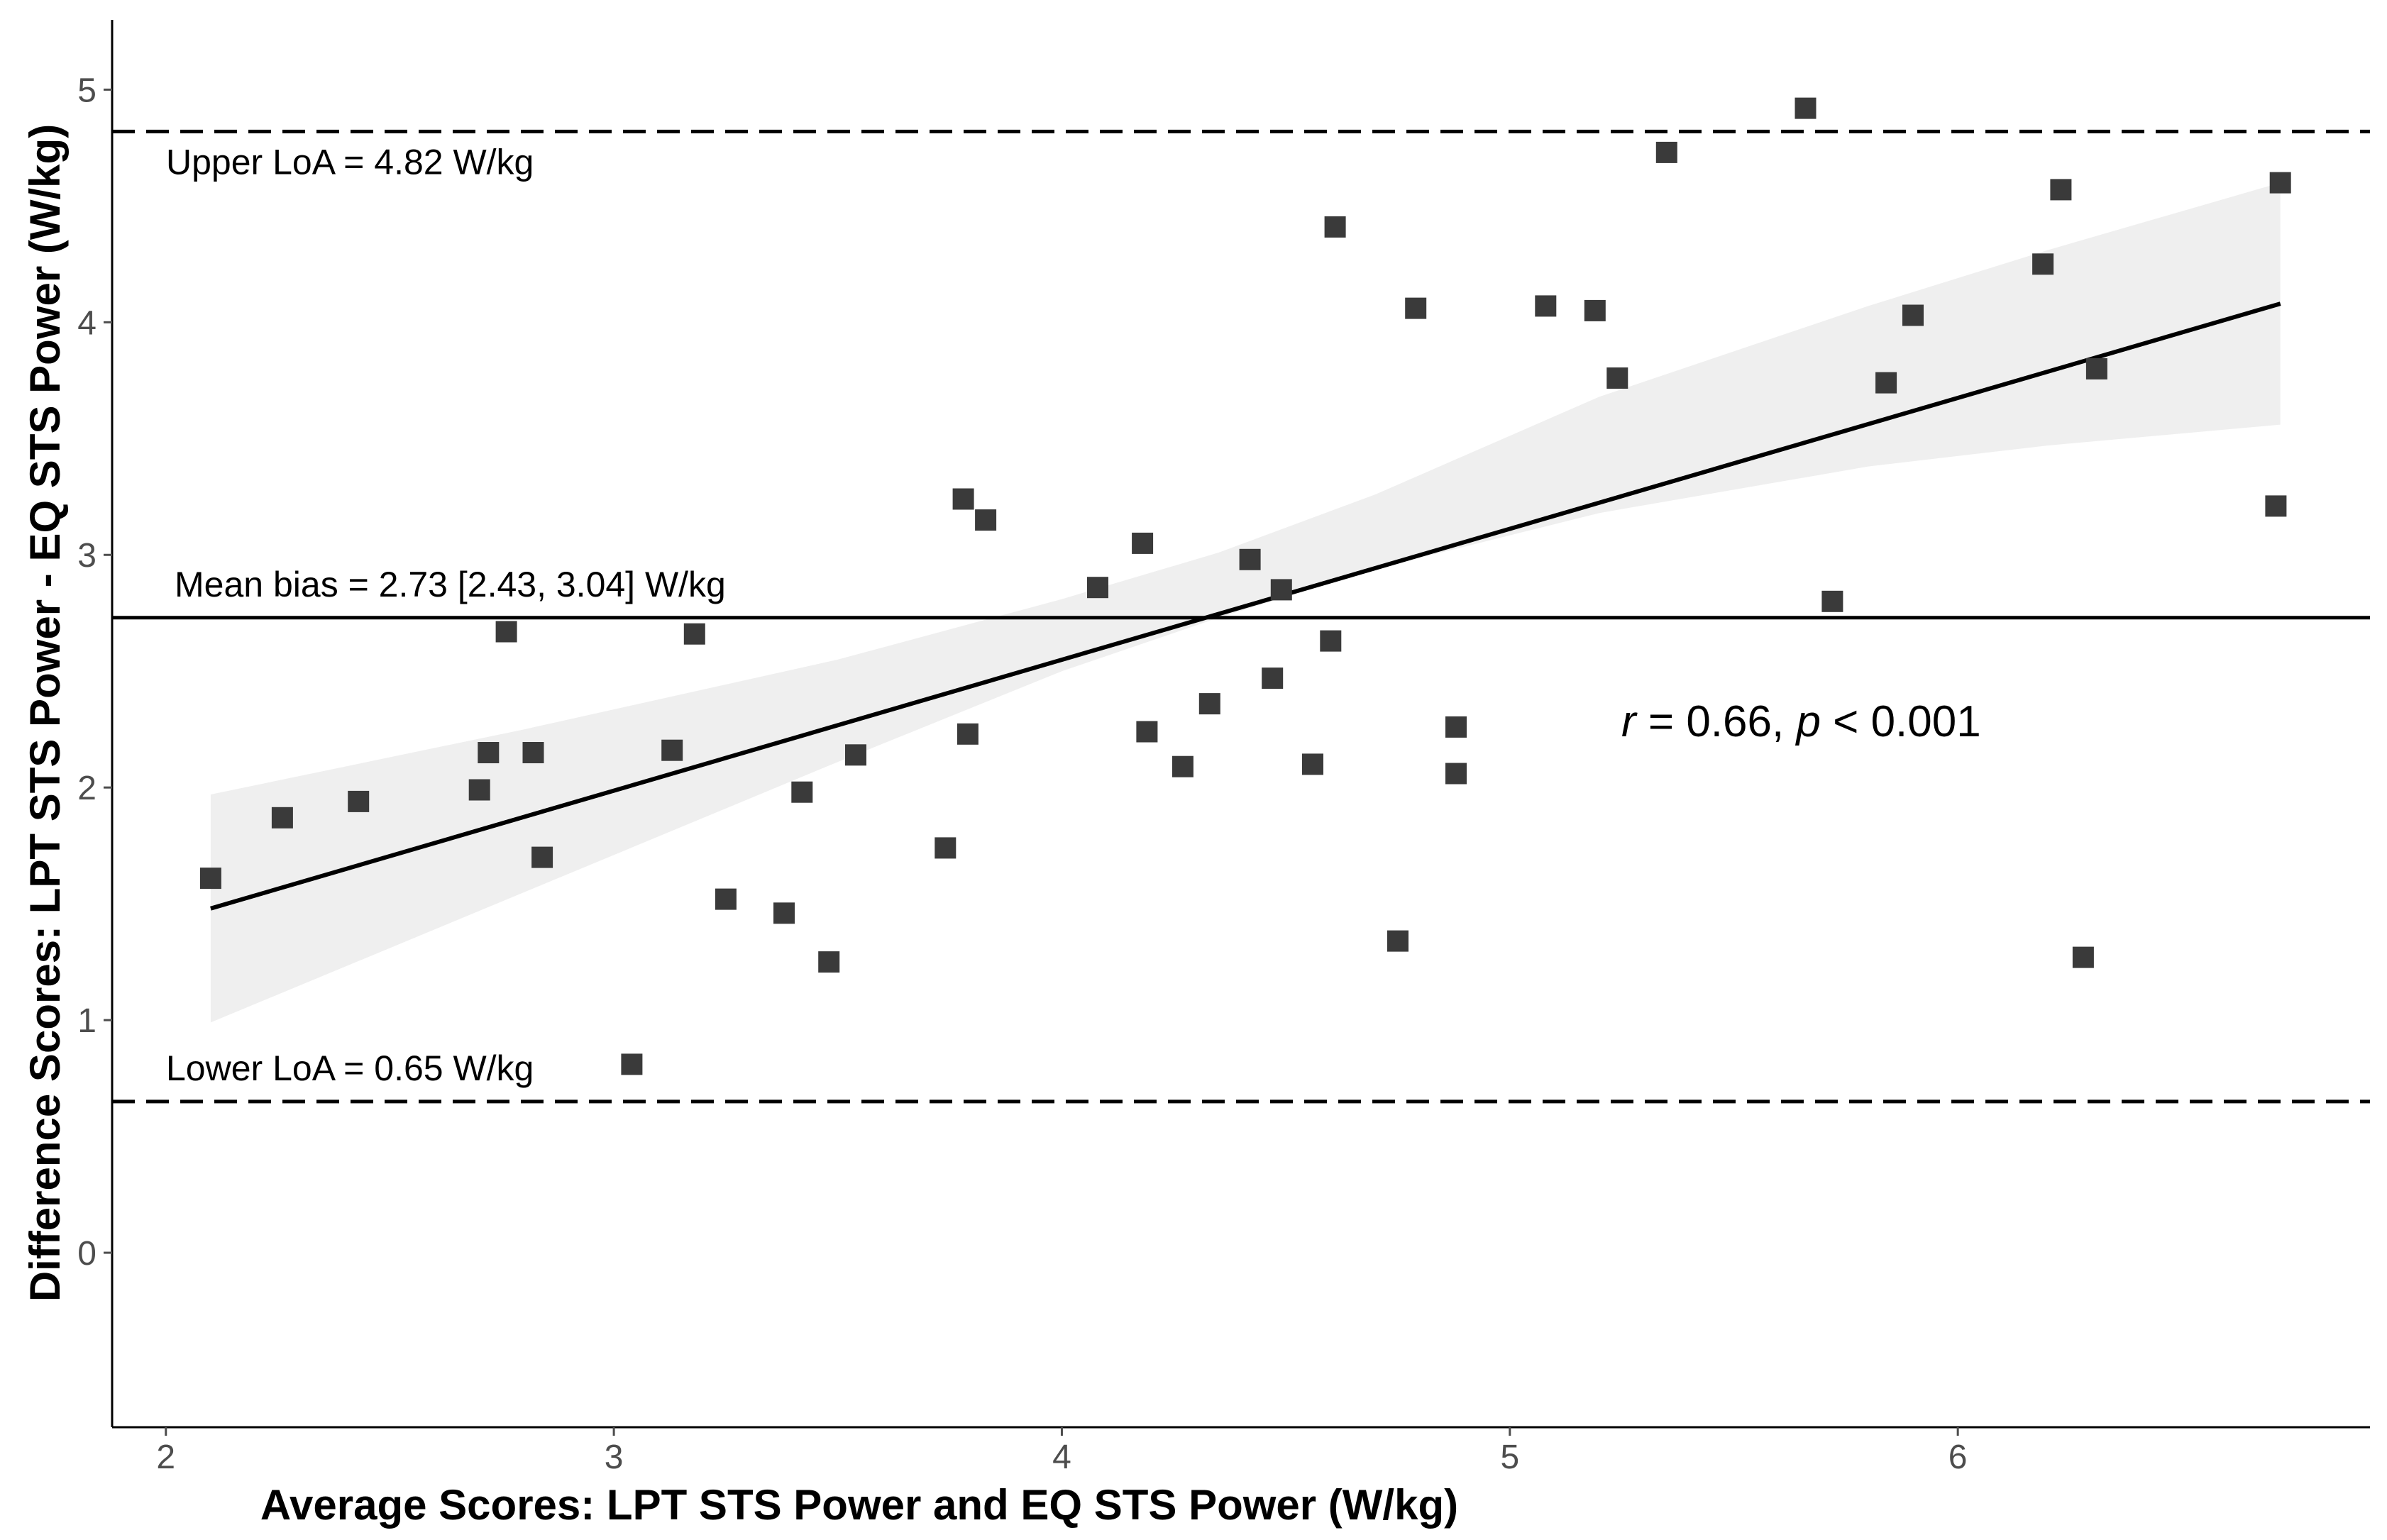 This screenshot has height=1540, width=2387. Describe the element at coordinates (1901, 721) in the screenshot. I see `correlation-p-value: < 0.001` at that location.